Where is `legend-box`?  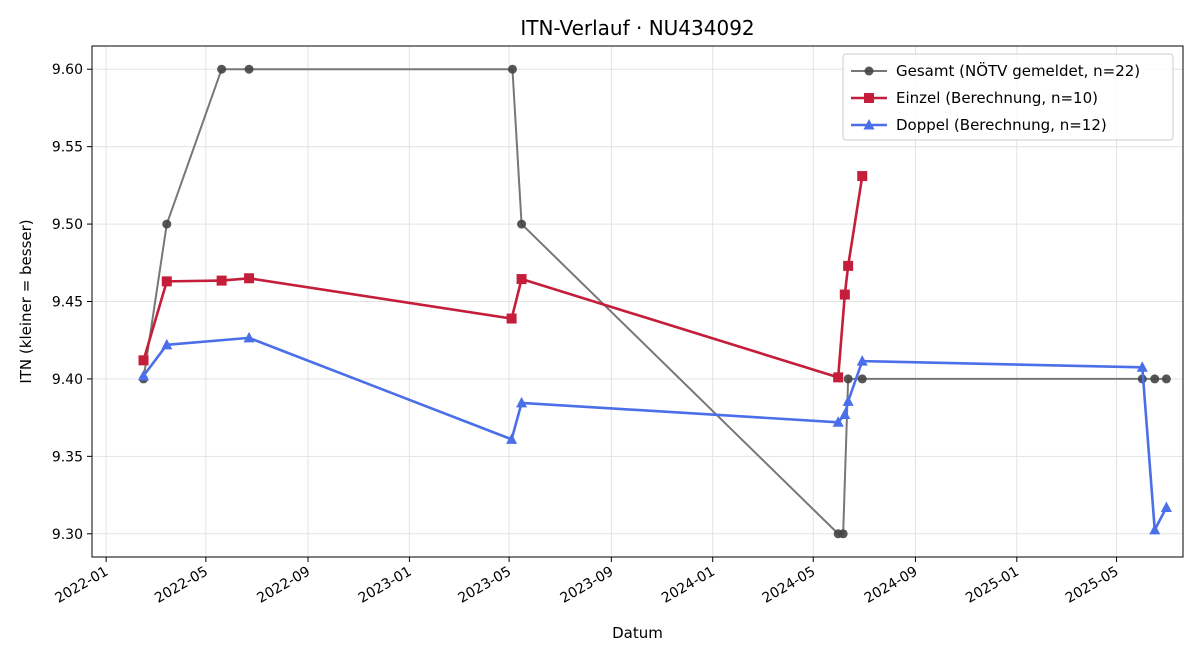 legend-box is located at coordinates (1008, 97).